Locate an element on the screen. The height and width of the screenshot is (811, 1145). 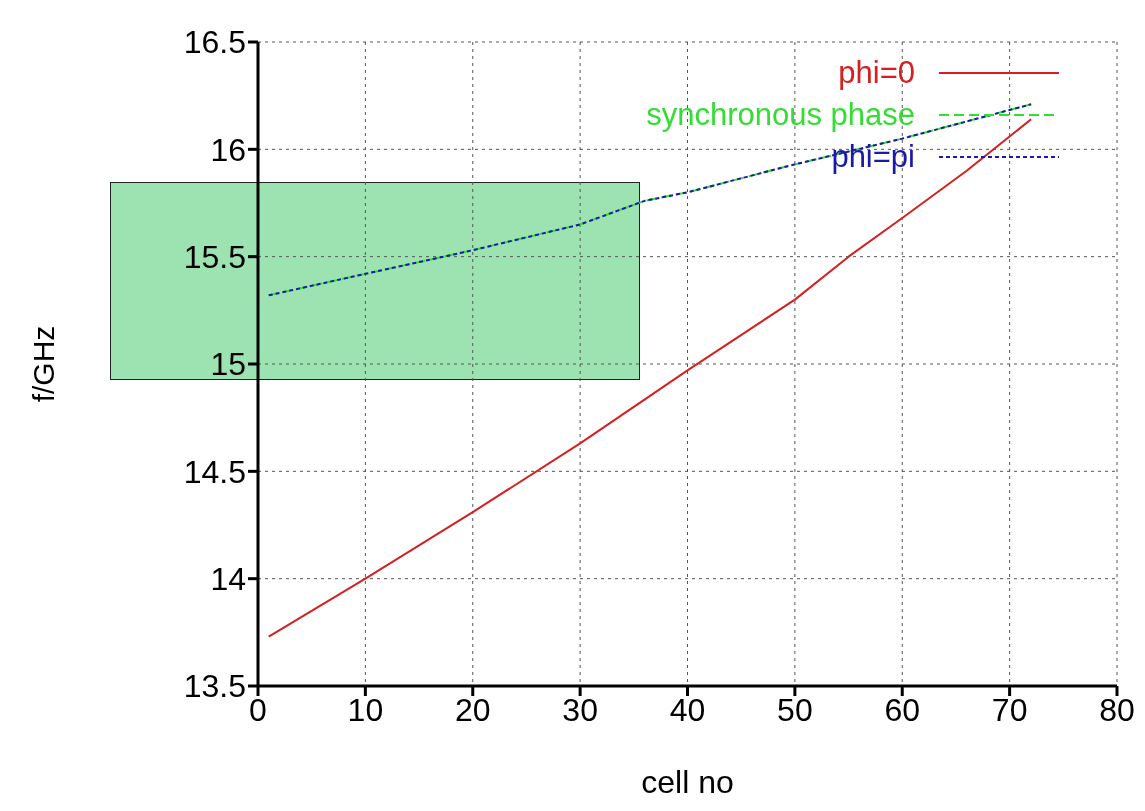
legend-label: synchronous phase is located at coordinates (780, 115).